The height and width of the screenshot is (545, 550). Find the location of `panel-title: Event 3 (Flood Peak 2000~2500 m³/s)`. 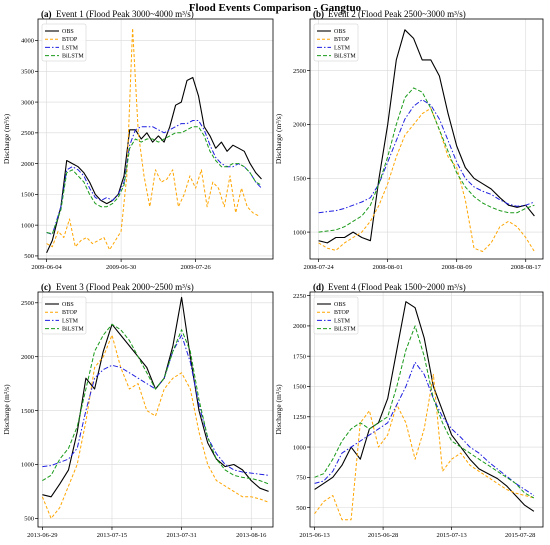

panel-title: Event 3 (Flood Peak 2000~2500 m³/s) is located at coordinates (125, 287).